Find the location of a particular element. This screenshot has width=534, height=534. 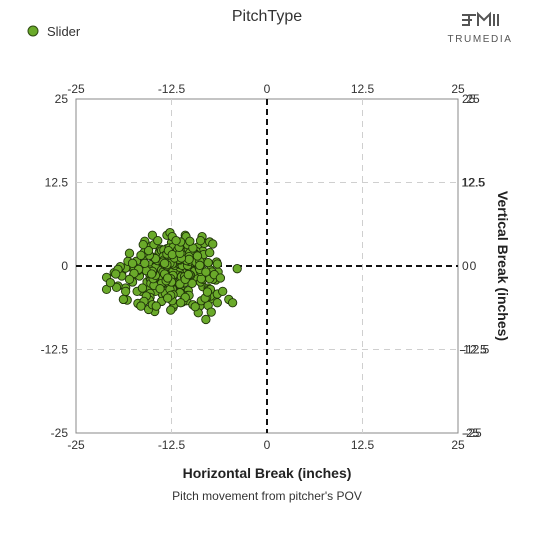

y-tick-label-right-outer: 0 is located at coordinates (473, 266).